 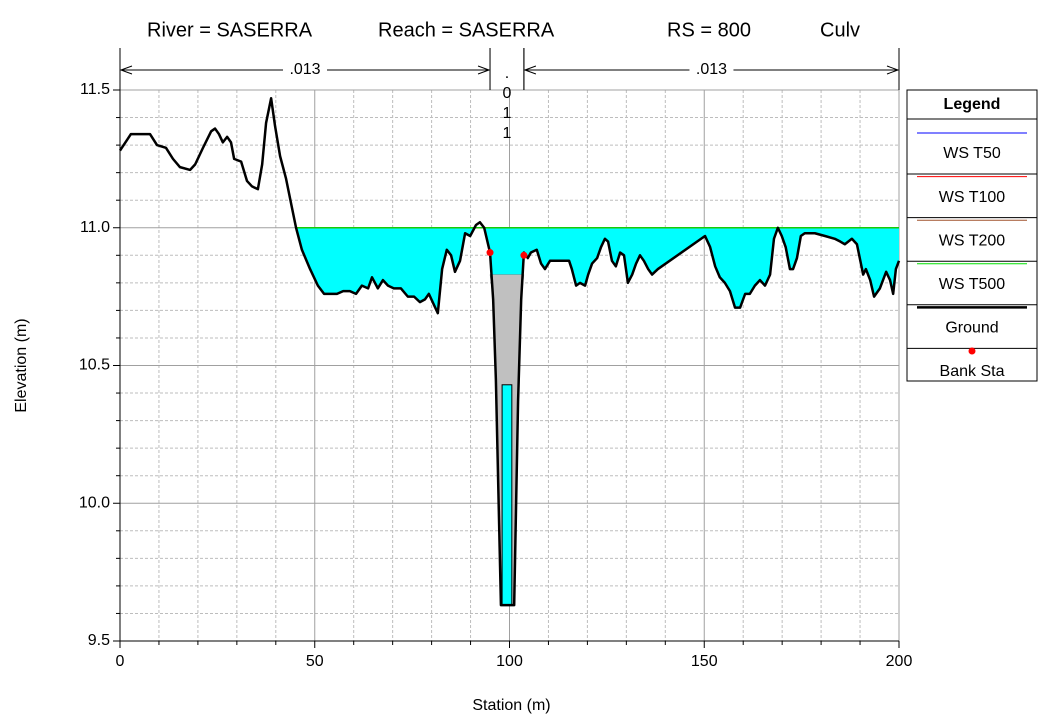 What do you see at coordinates (972, 104) in the screenshot?
I see `legend-title: Legend` at bounding box center [972, 104].